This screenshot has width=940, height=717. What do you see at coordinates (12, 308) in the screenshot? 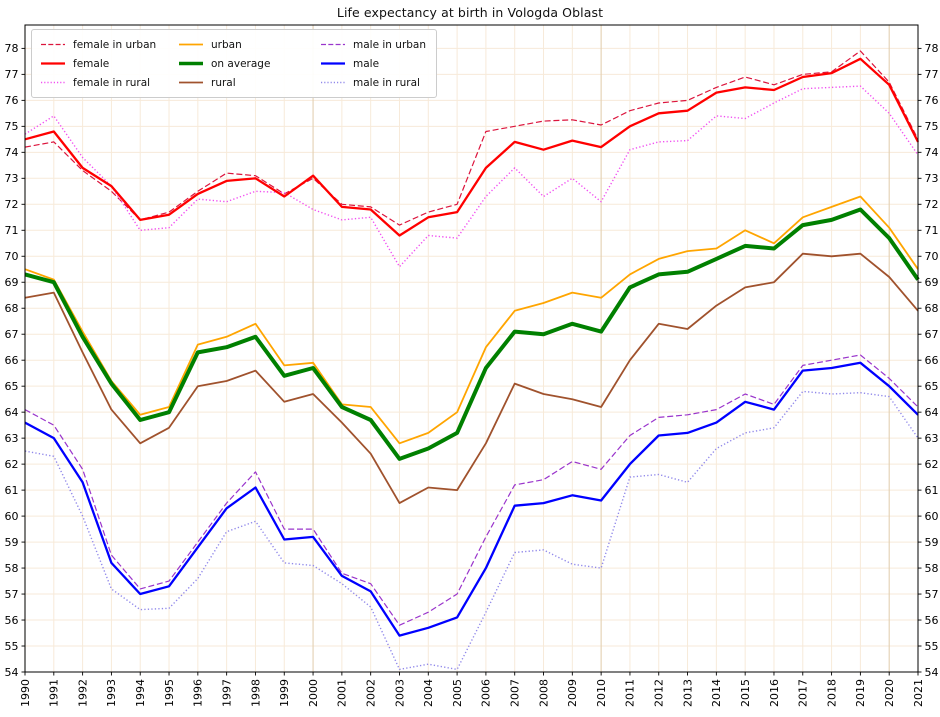
I see `y-tick-label-left: 68` at bounding box center [12, 308].